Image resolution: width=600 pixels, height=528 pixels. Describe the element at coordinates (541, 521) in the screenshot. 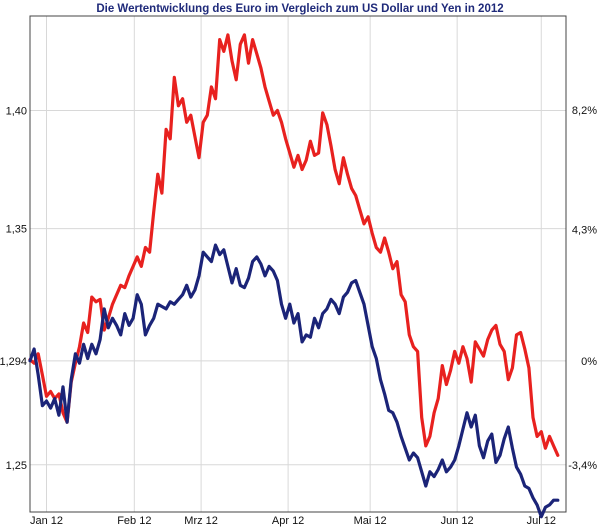

I see `x-tick-label: Jul 12` at that location.